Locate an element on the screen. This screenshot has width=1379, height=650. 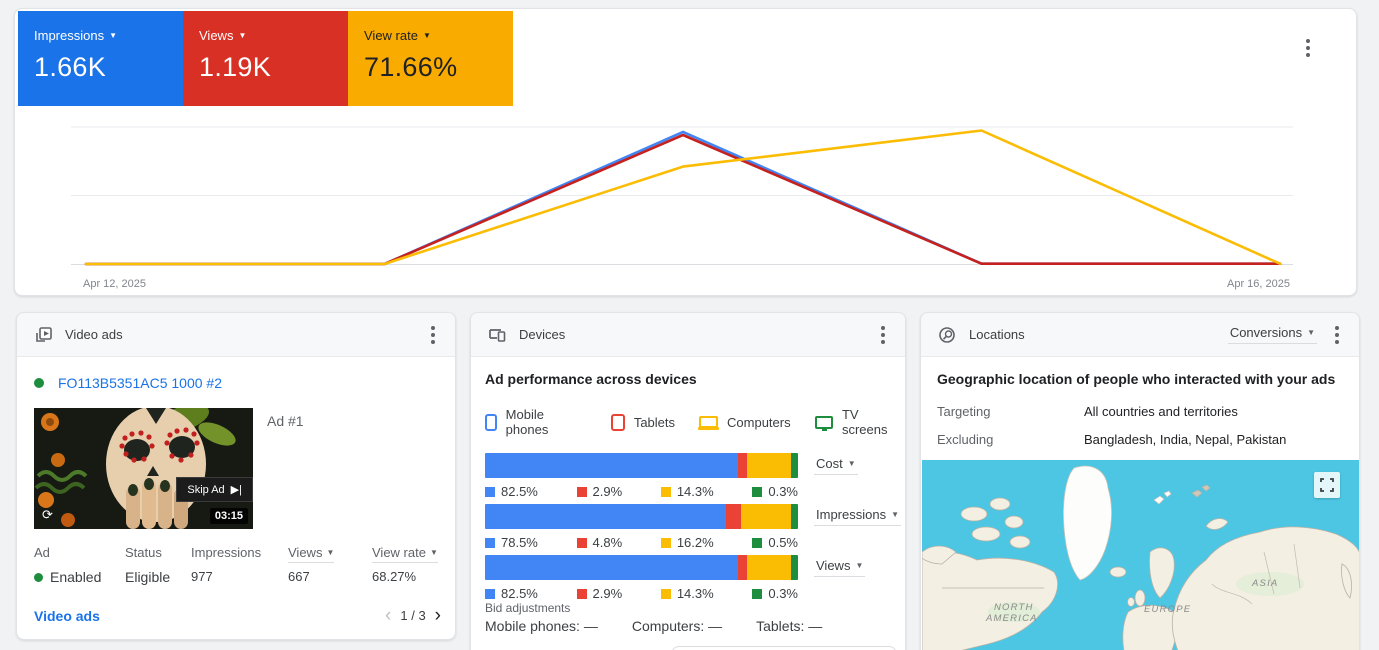
tab-label: View rate is located at coordinates (391, 35).